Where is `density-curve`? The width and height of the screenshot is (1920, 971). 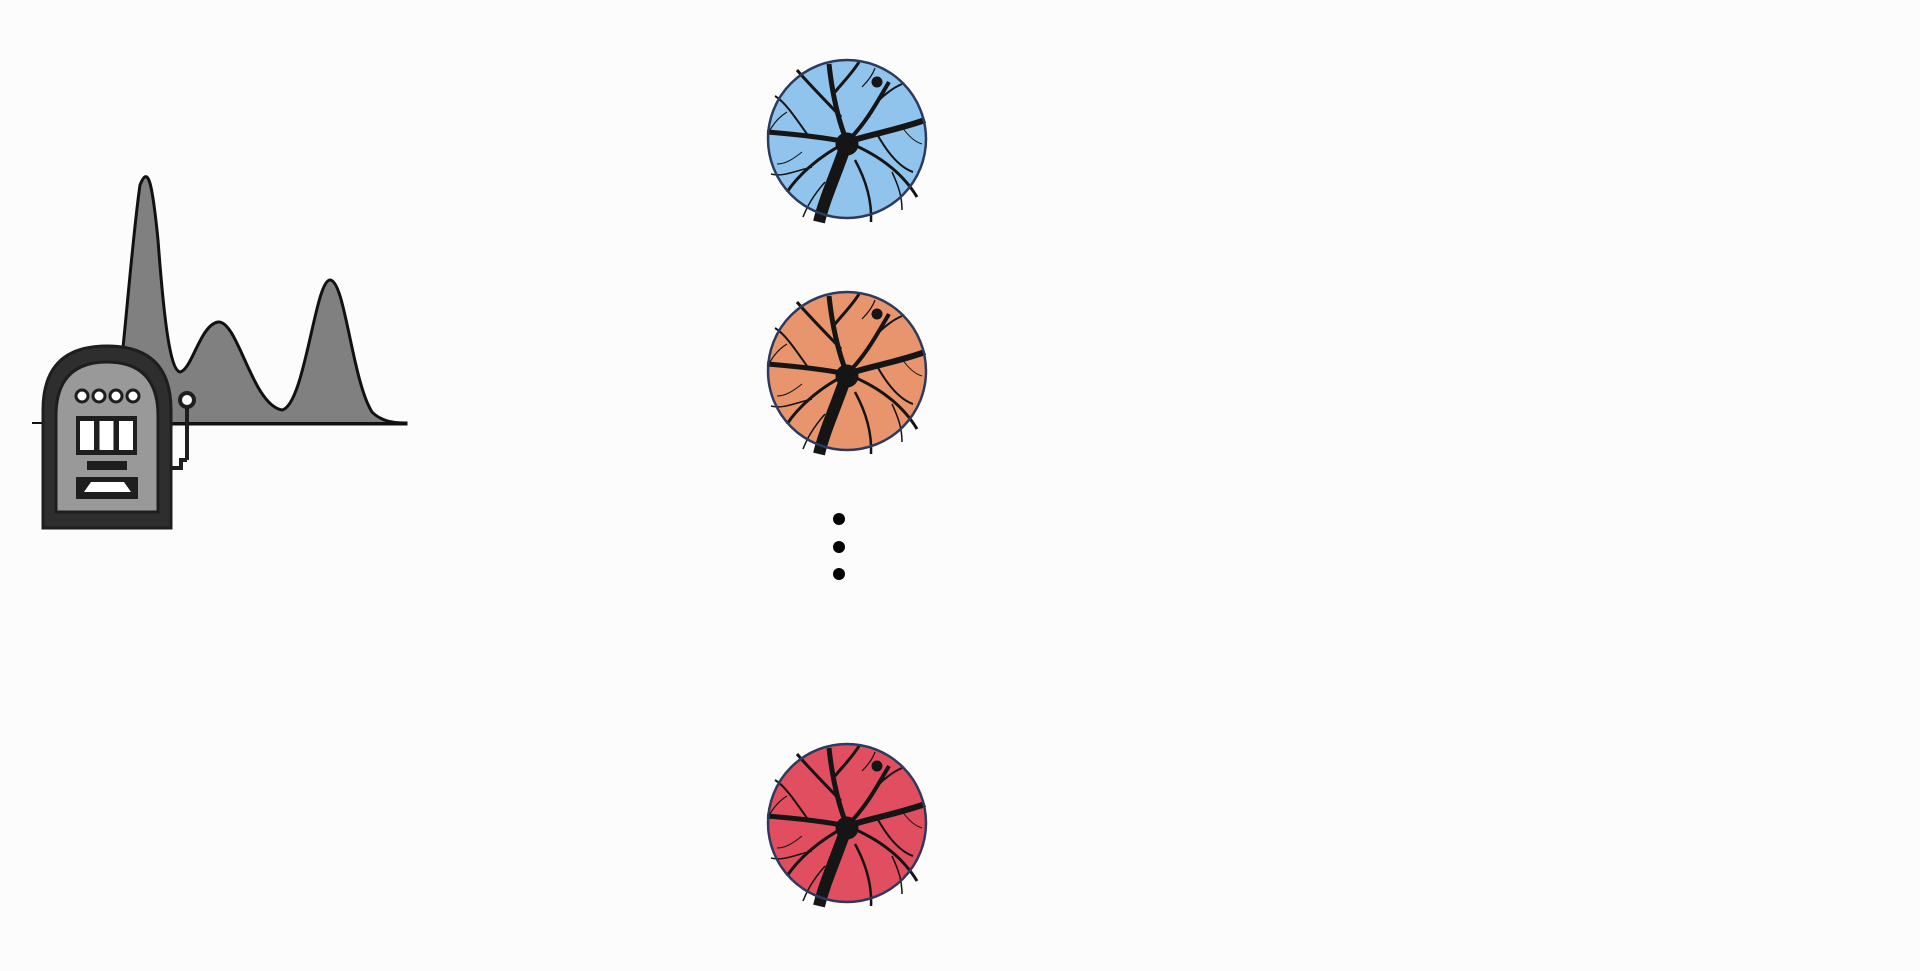 density-curve is located at coordinates (260, 300).